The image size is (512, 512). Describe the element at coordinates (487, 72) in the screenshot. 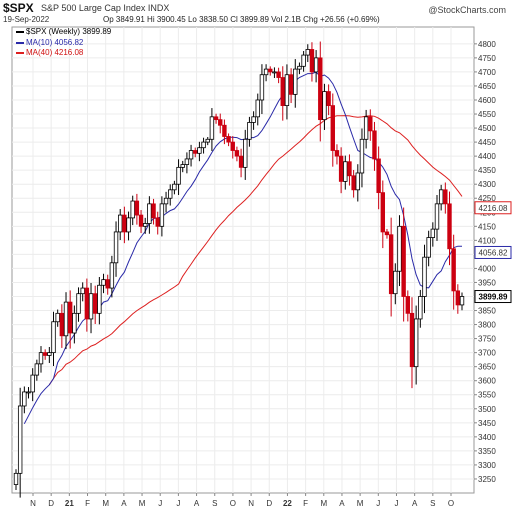

I see `y-tick-label: 4700` at that location.